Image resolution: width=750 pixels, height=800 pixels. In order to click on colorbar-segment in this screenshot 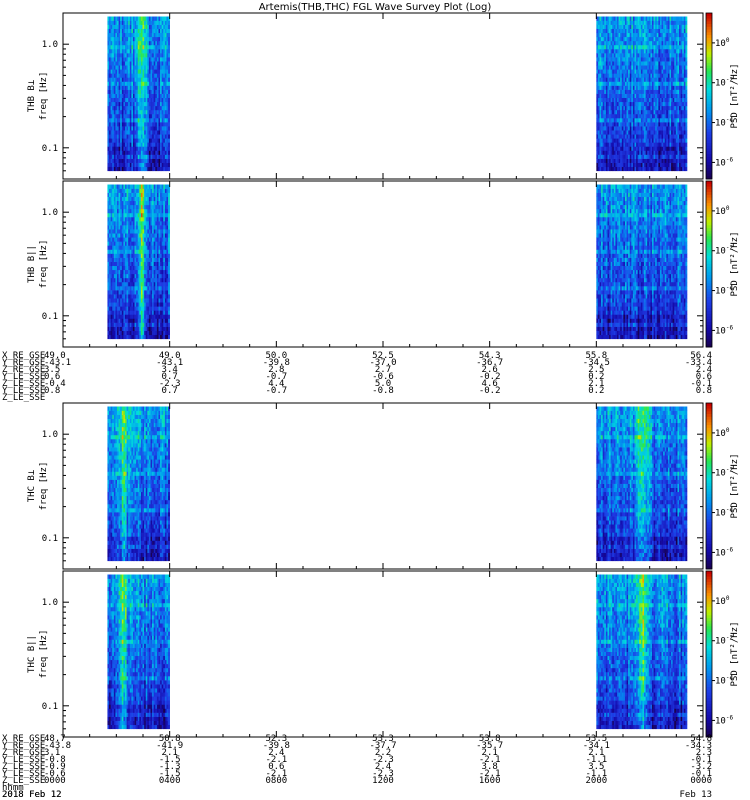, I will do `click(709, 136)`.